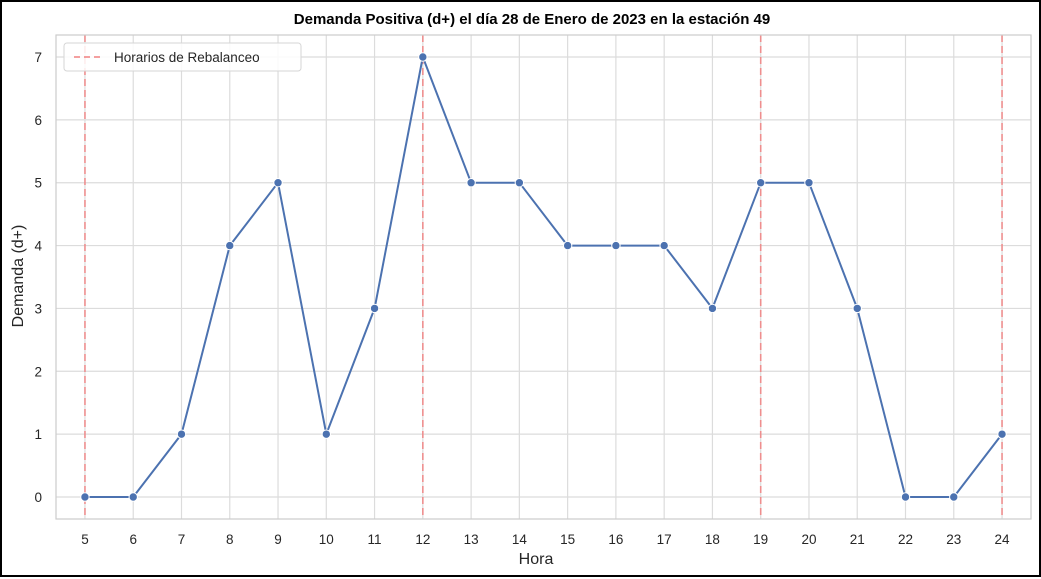  Describe the element at coordinates (38, 120) in the screenshot. I see `y-tick-label: 6` at that location.